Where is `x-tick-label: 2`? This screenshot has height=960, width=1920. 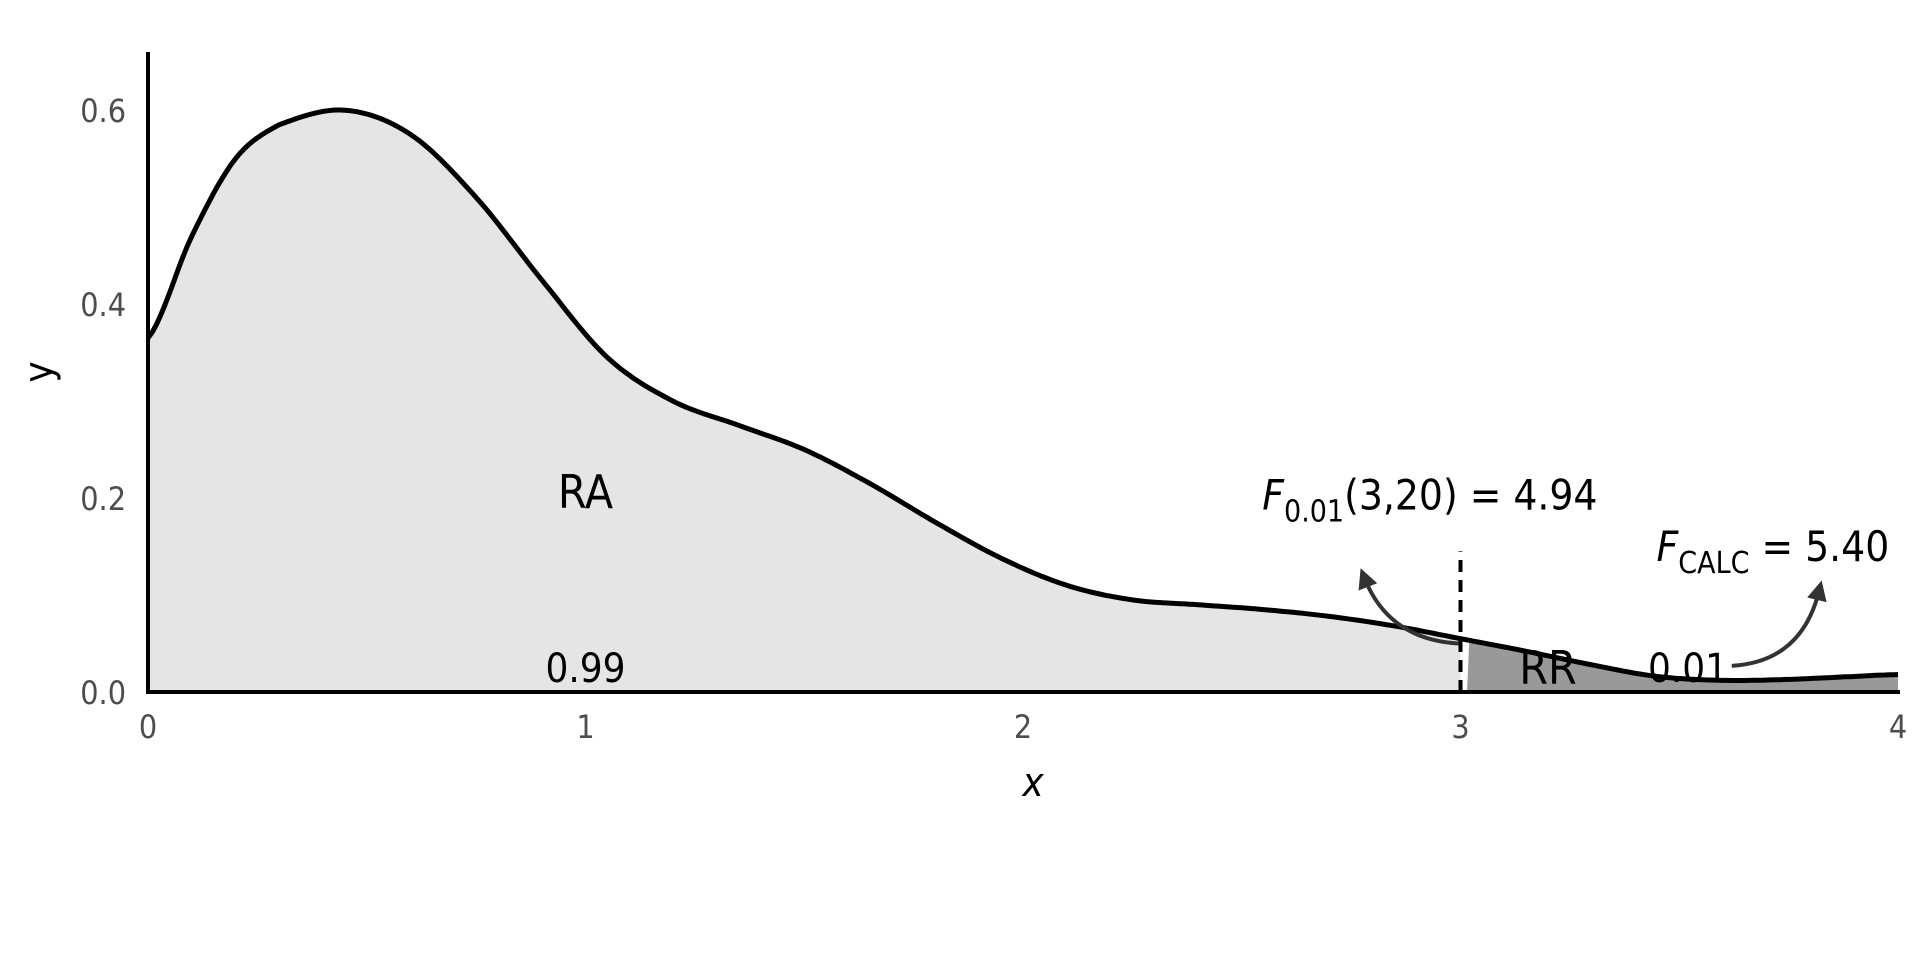
x-tick-label: 2 is located at coordinates (1023, 727).